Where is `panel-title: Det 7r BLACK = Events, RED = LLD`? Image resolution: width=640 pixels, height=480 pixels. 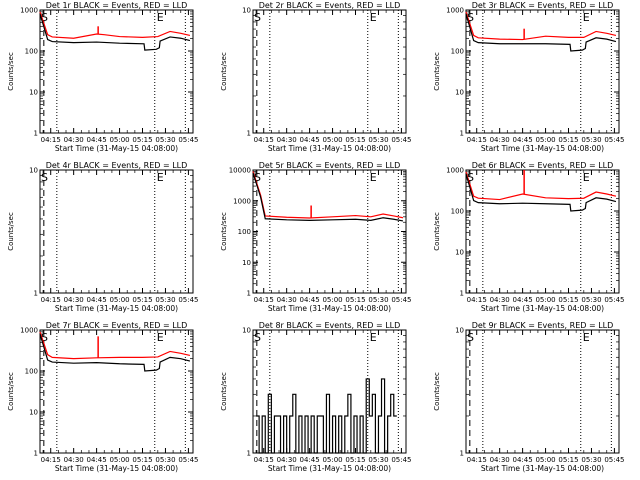 panel-title: Det 7r BLACK = Events, RED = LLD is located at coordinates (117, 325).